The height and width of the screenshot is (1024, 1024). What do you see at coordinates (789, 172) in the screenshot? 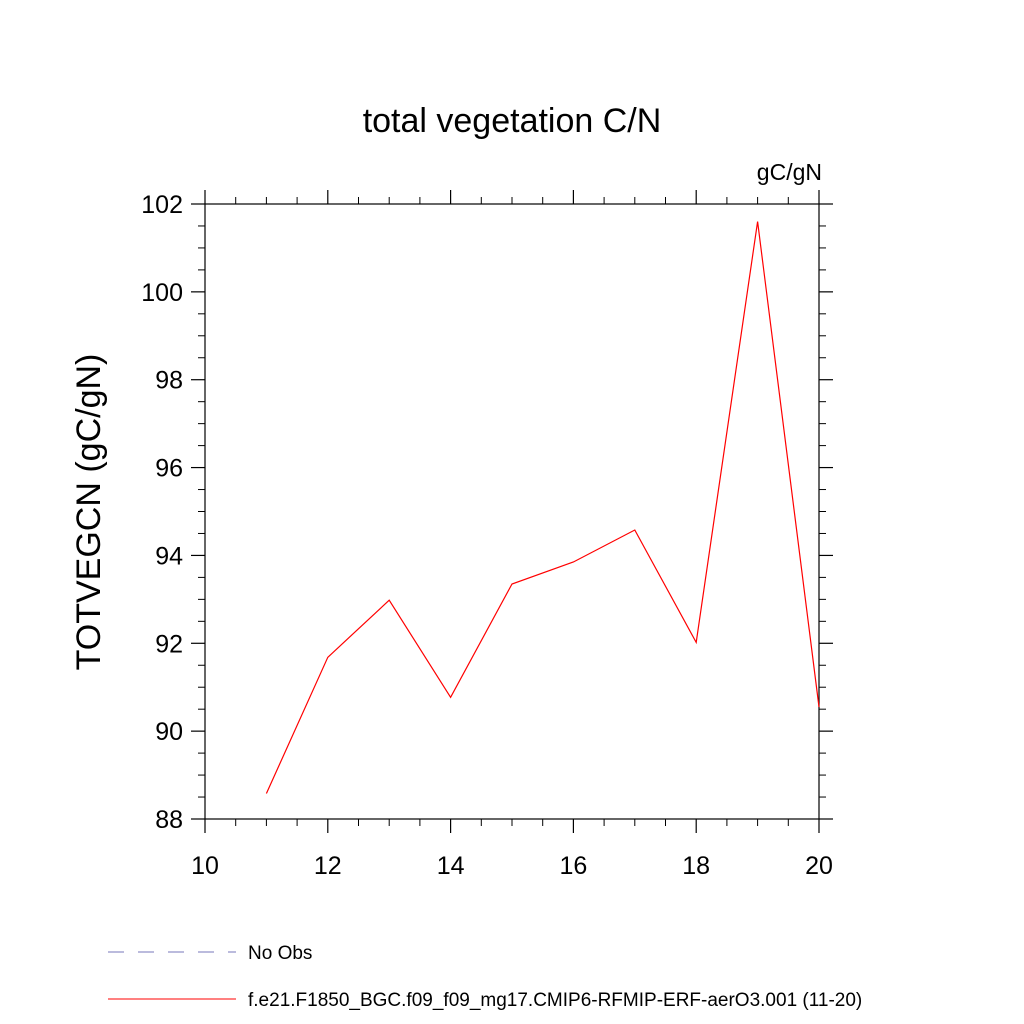
I see `units-label: gC/gN` at bounding box center [789, 172].